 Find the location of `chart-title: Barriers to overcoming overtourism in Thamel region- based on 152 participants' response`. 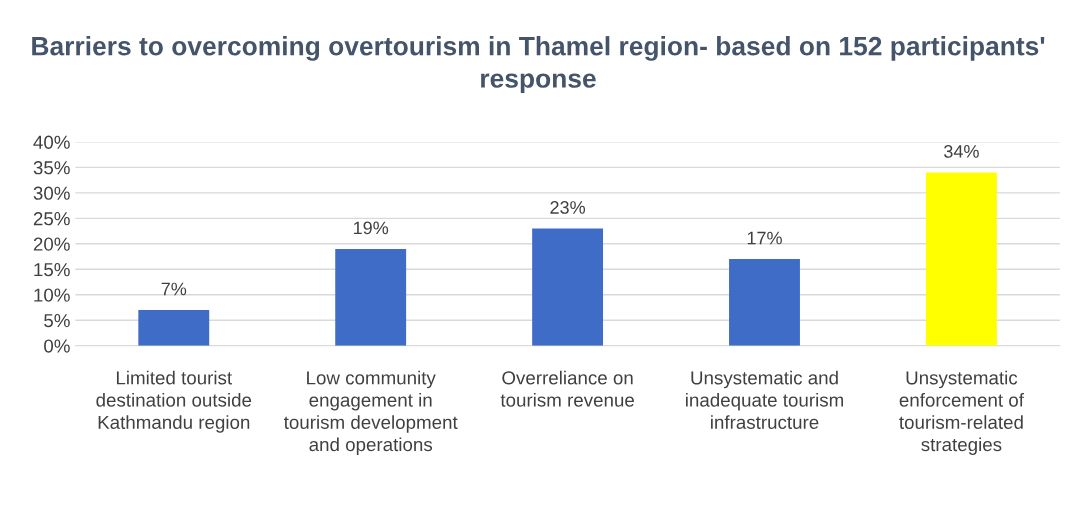

chart-title: Barriers to overcoming overtourism in Thamel region- based on 152 participants' response is located at coordinates (538, 65).